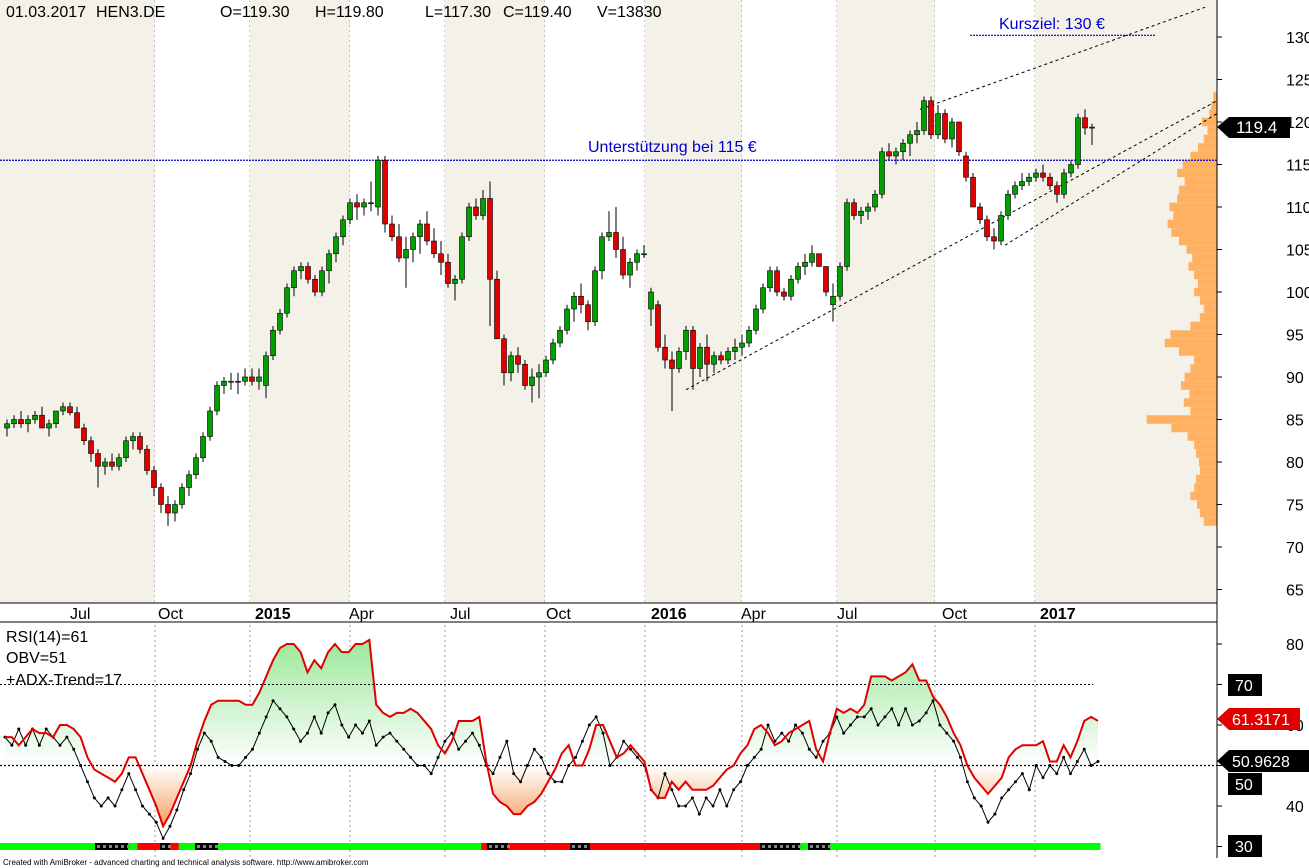  Describe the element at coordinates (1295, 421) in the screenshot. I see `price-tick-label: 85` at that location.